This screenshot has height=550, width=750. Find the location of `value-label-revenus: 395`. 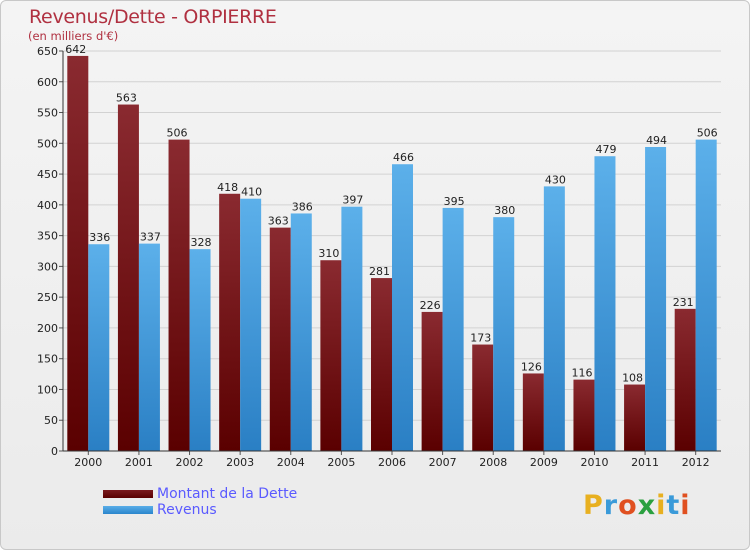

value-label-revenus: 395 is located at coordinates (454, 201).